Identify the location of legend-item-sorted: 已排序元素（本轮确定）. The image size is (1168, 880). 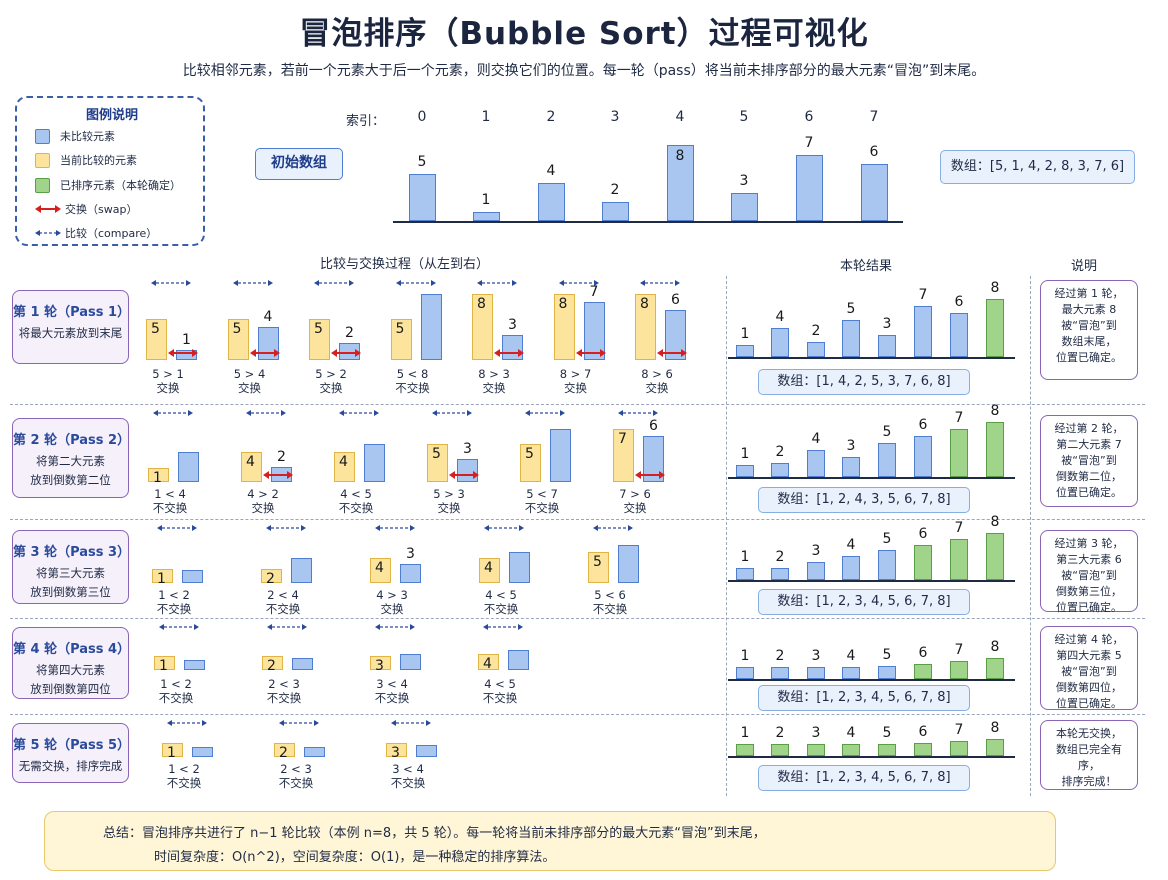
(108, 185).